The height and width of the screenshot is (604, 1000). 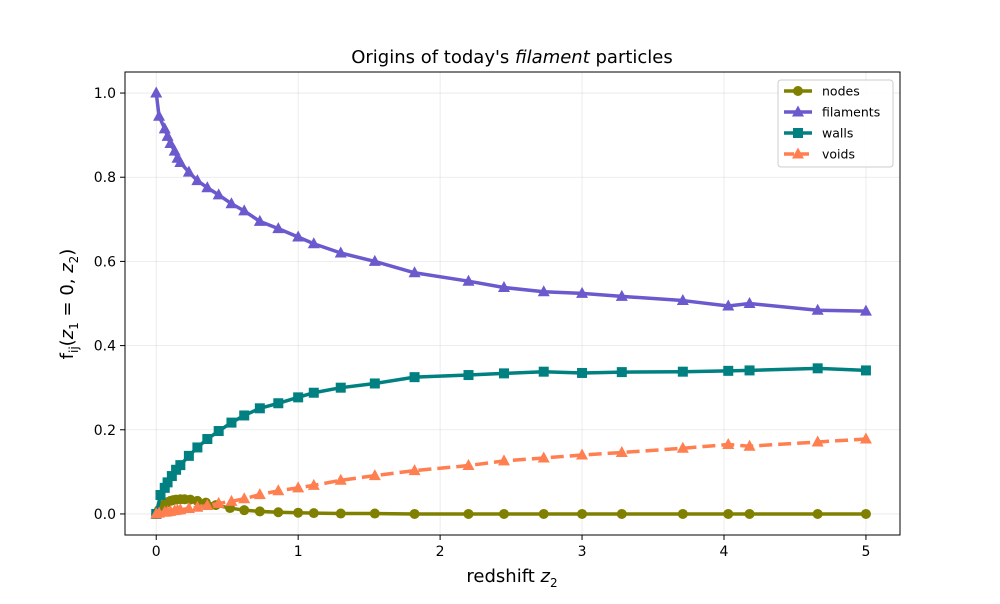 I want to click on legend-label: filaments, so click(x=851, y=112).